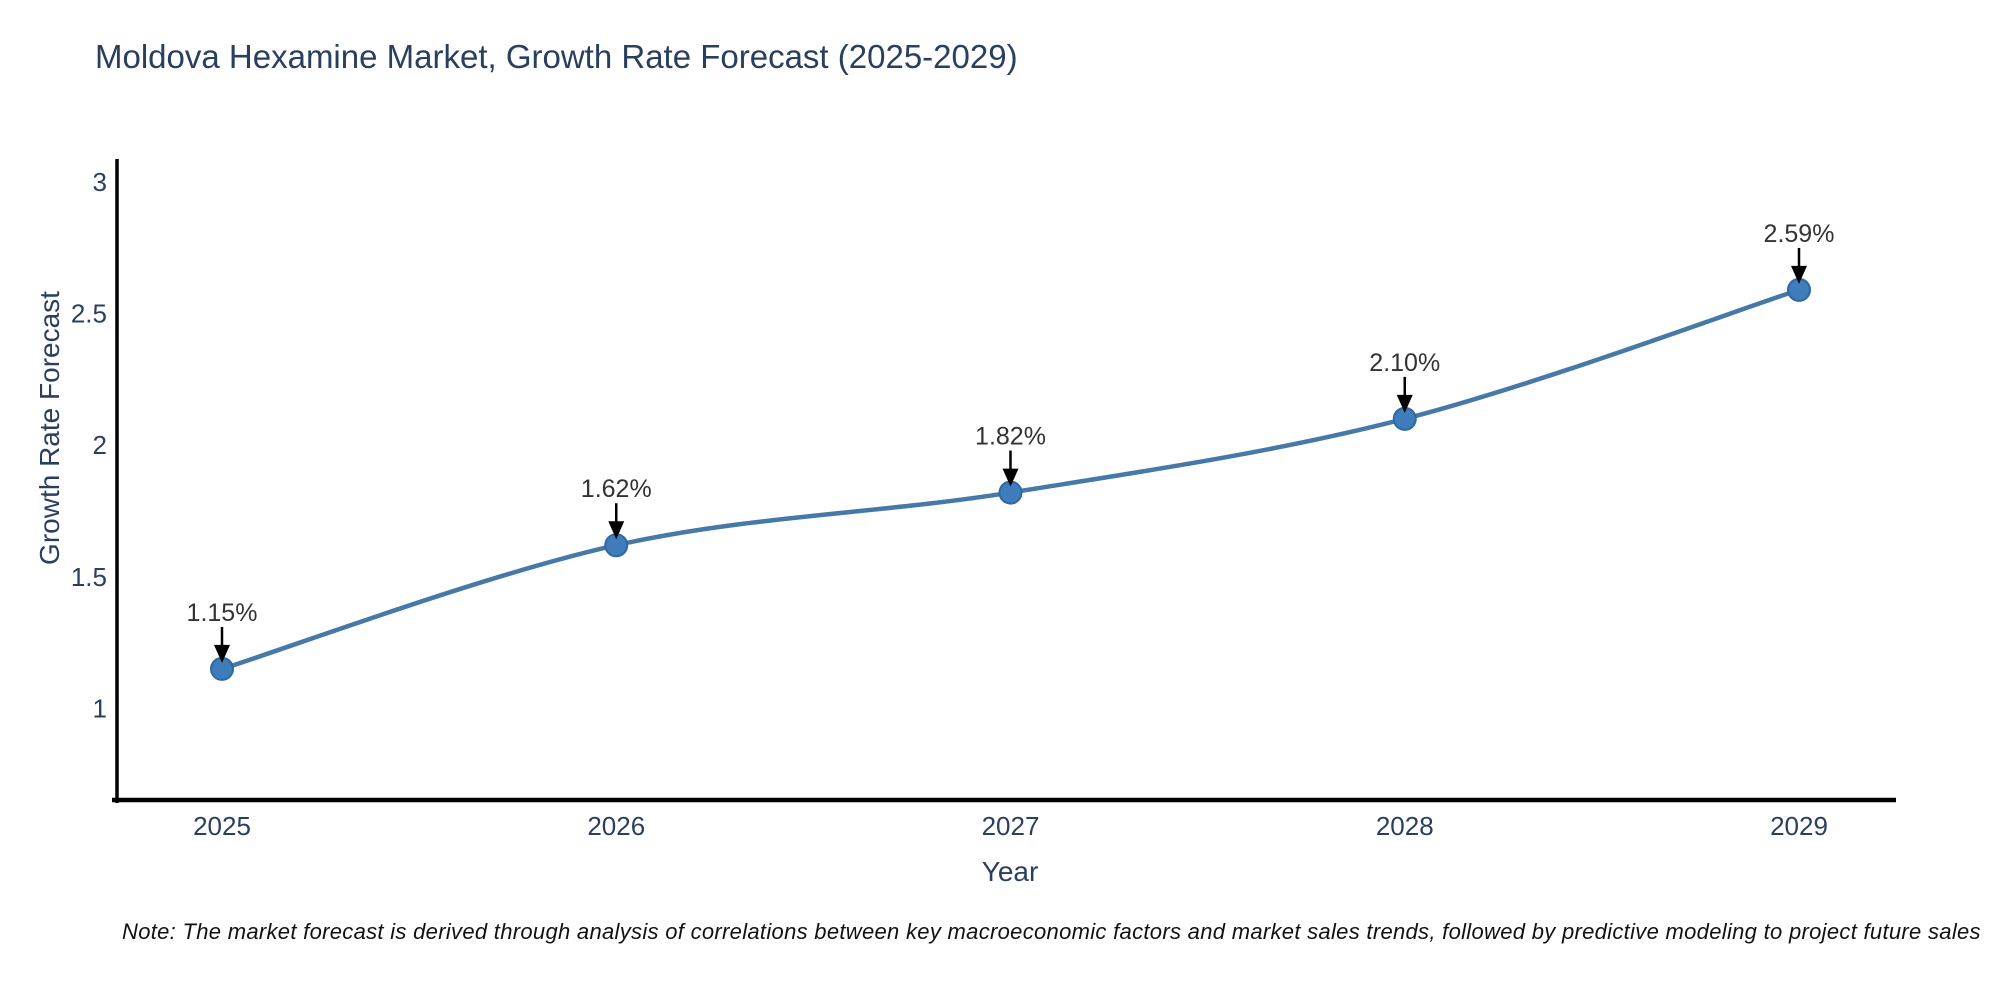 This screenshot has width=2000, height=1000. What do you see at coordinates (89, 314) in the screenshot?
I see `y-tick-label: 2.5` at bounding box center [89, 314].